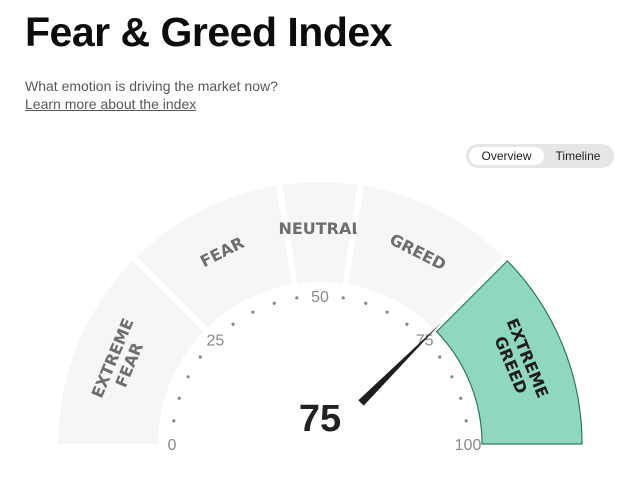 The height and width of the screenshot is (481, 624). Describe the element at coordinates (151, 86) in the screenshot. I see `page-subtitle: What emotion is driving the market now?` at that location.